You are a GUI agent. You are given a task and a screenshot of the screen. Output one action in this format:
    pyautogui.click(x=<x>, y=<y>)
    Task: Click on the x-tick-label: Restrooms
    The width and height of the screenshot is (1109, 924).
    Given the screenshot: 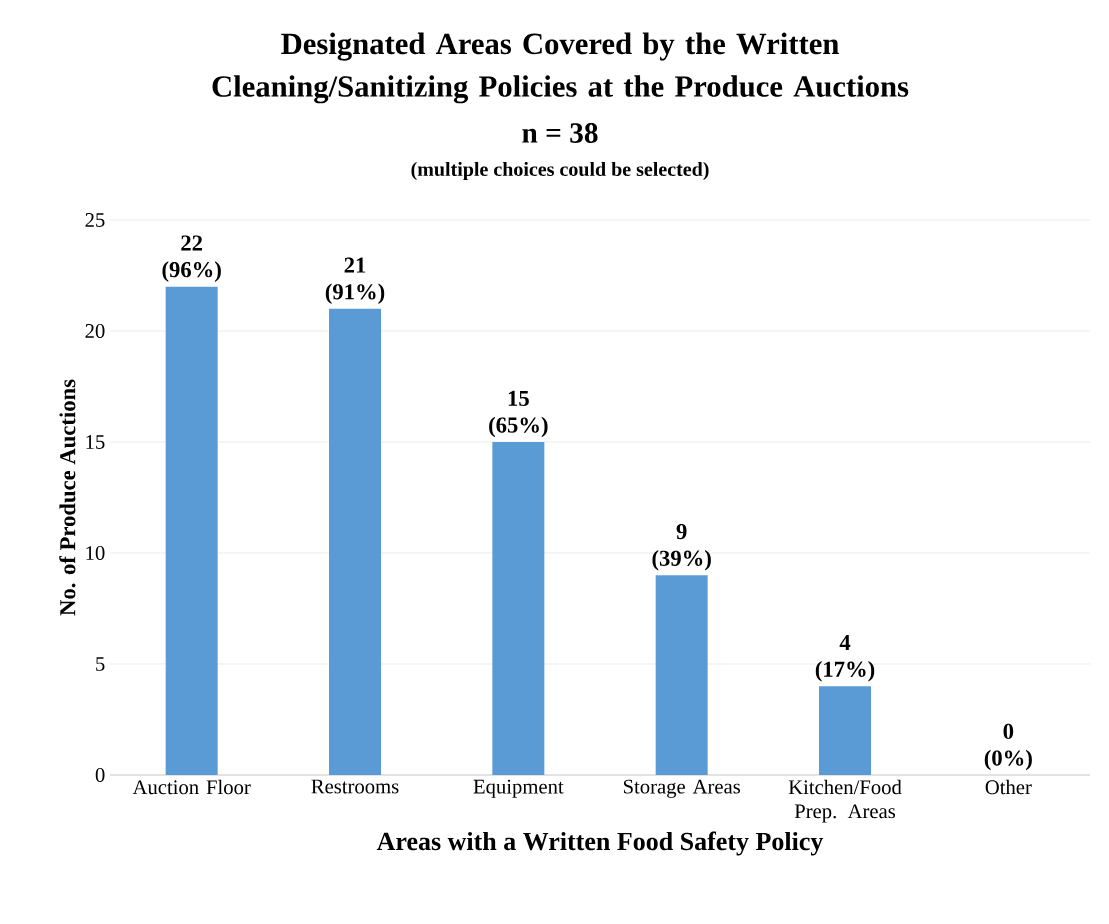 What is the action you would take?
    pyautogui.click(x=355, y=786)
    